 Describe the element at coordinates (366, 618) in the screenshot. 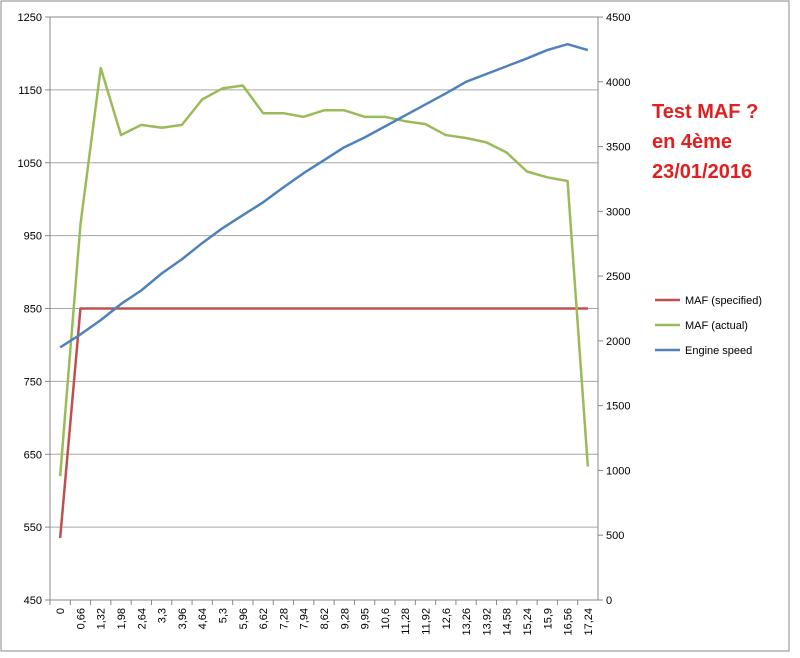

I see `x-tick-label: 9,95` at that location.